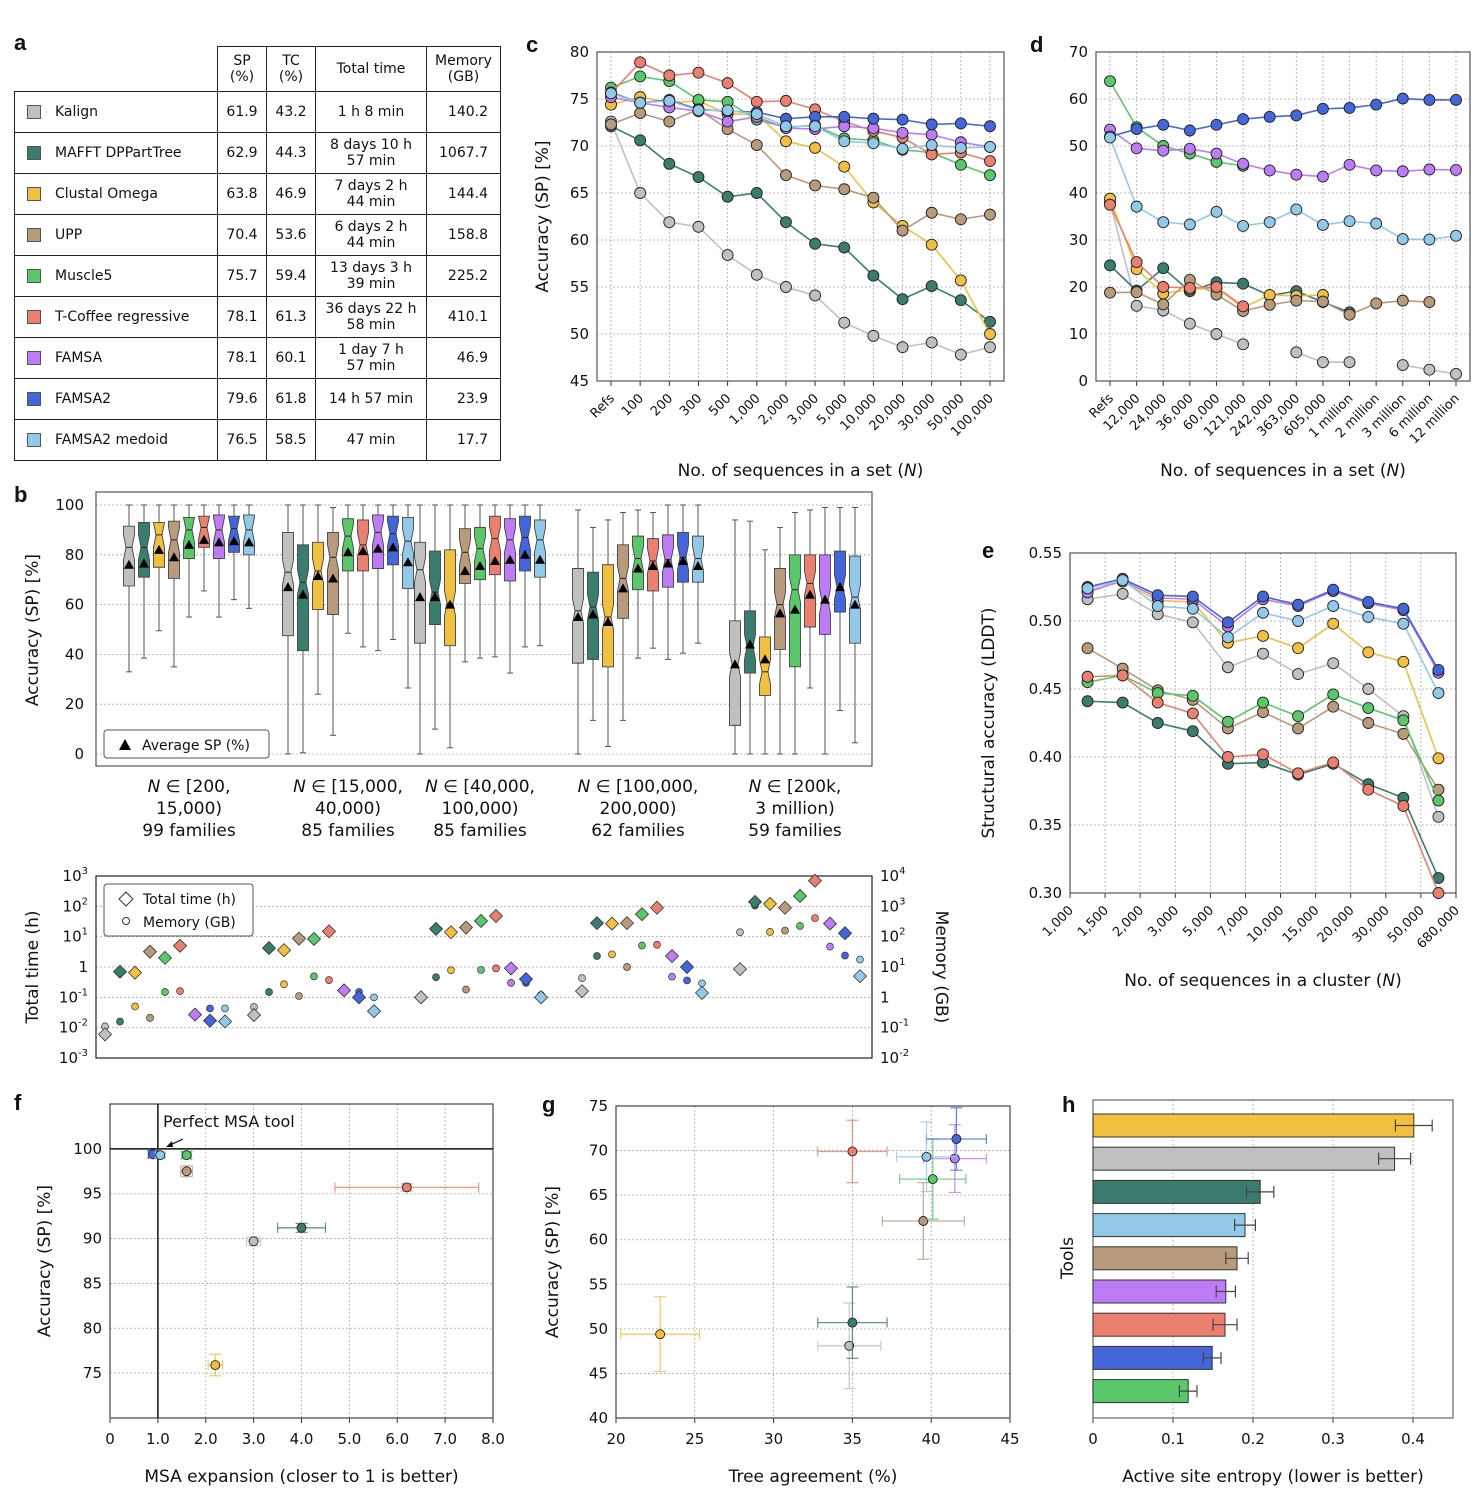 The height and width of the screenshot is (1496, 1484). Describe the element at coordinates (1198, 921) in the screenshot. I see `x-tick-label: 5,000` at that location.